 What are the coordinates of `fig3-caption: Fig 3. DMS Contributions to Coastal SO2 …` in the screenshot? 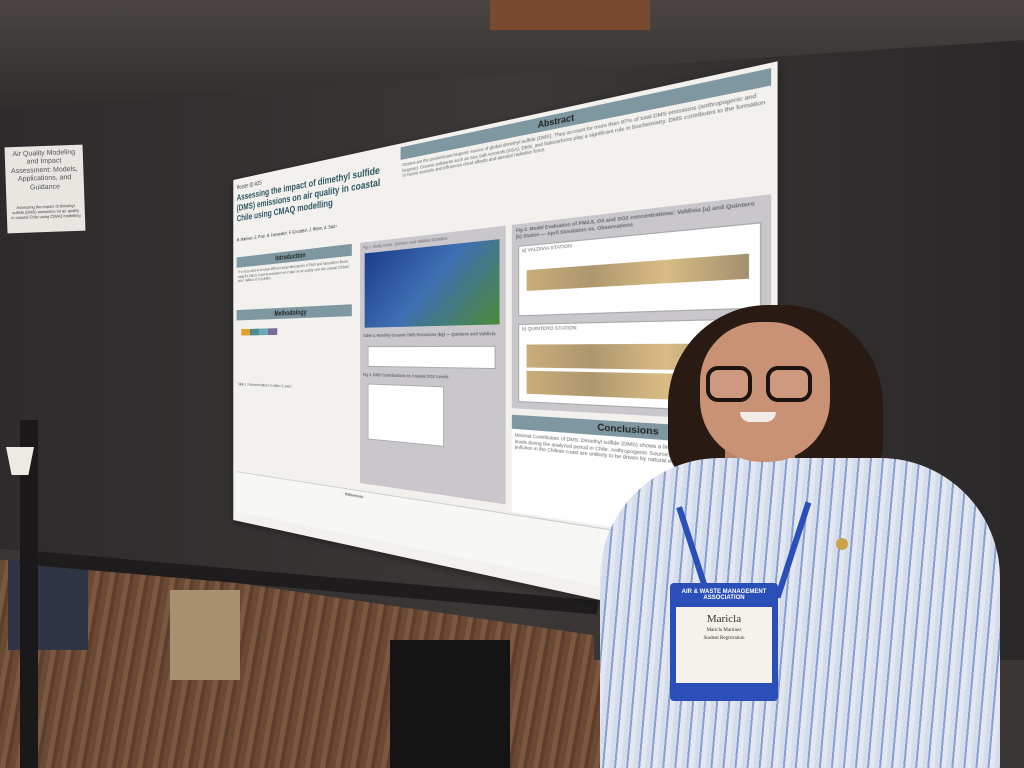 It's located at (406, 376).